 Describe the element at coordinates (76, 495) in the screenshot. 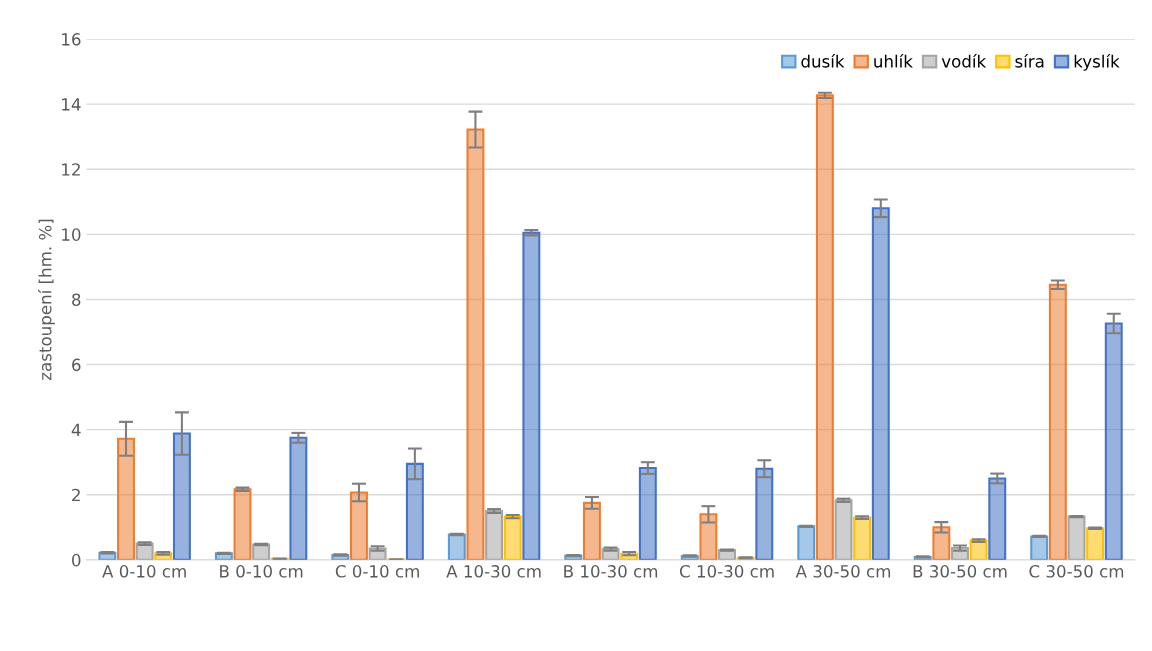

I see `y-tick-label: 2` at that location.